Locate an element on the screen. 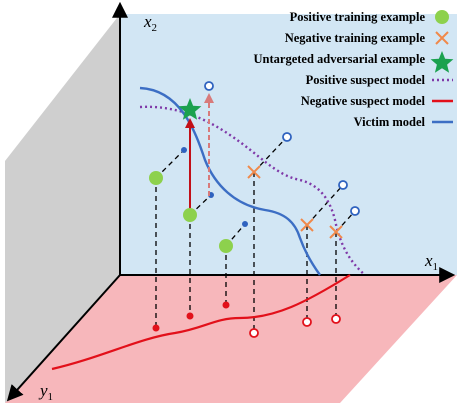  y1-axis-label: y1 is located at coordinates (45, 392).